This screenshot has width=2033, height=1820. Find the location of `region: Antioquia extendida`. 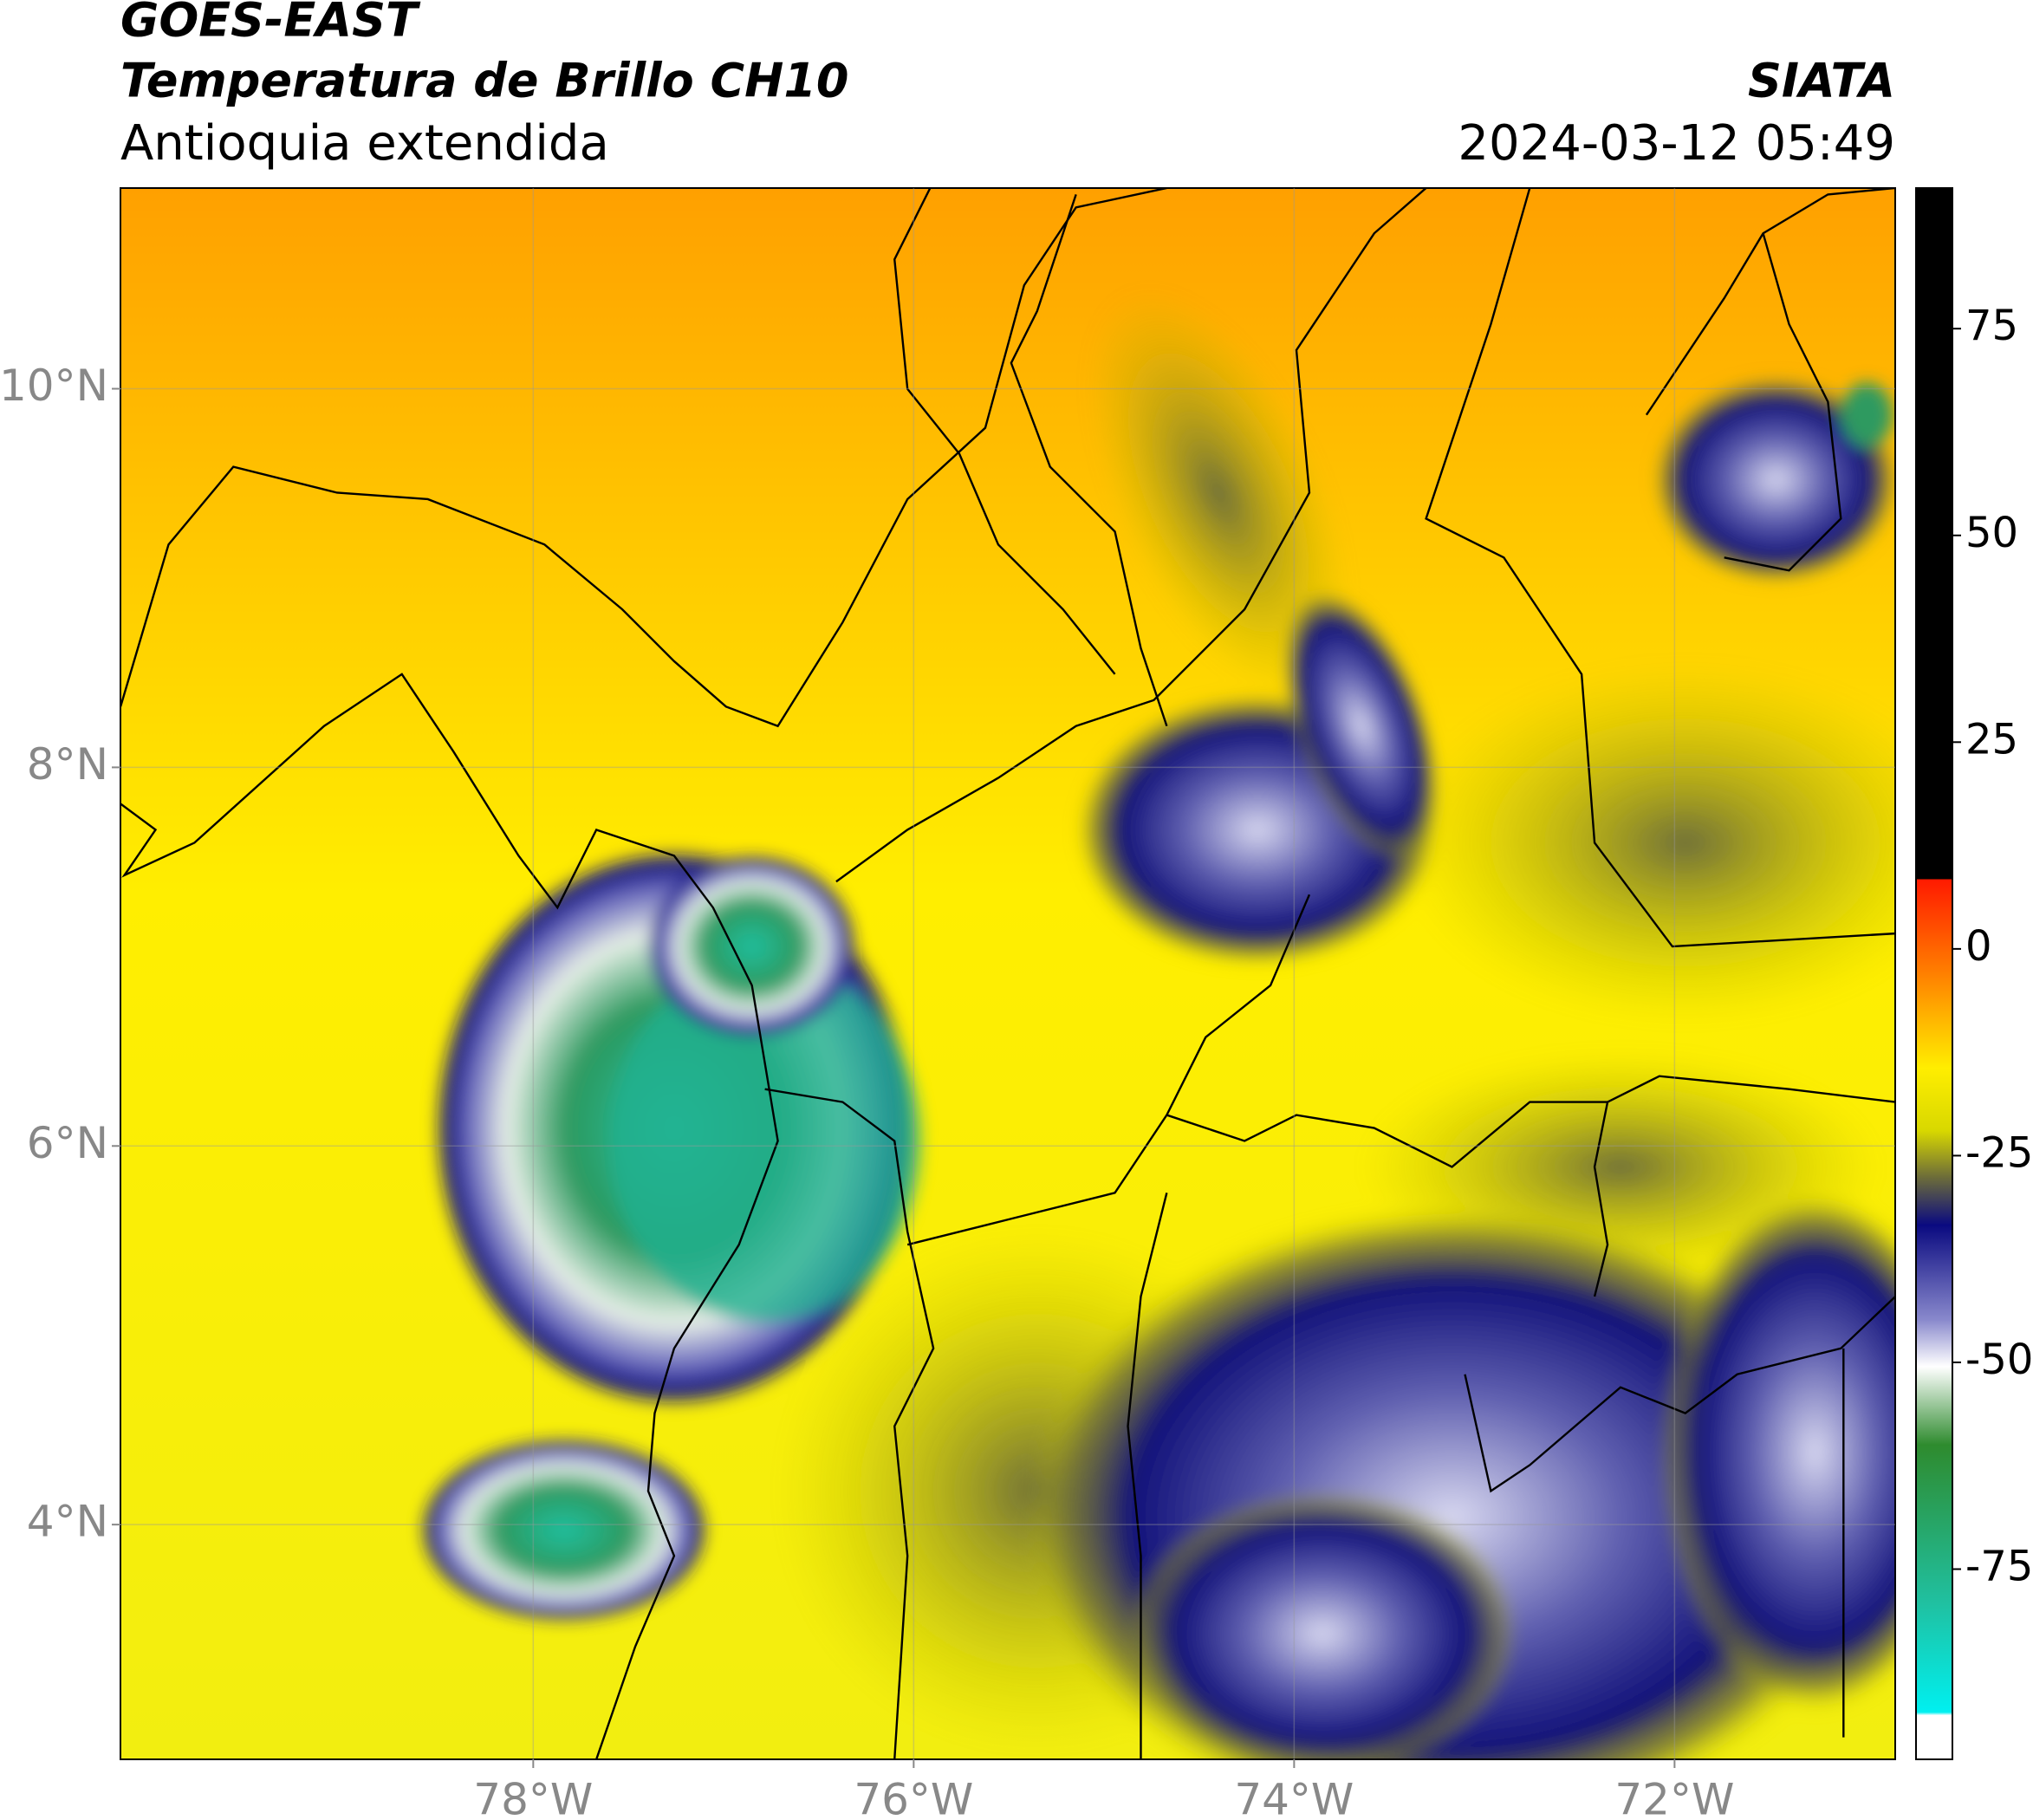

region: Antioquia extendida is located at coordinates (364, 143).